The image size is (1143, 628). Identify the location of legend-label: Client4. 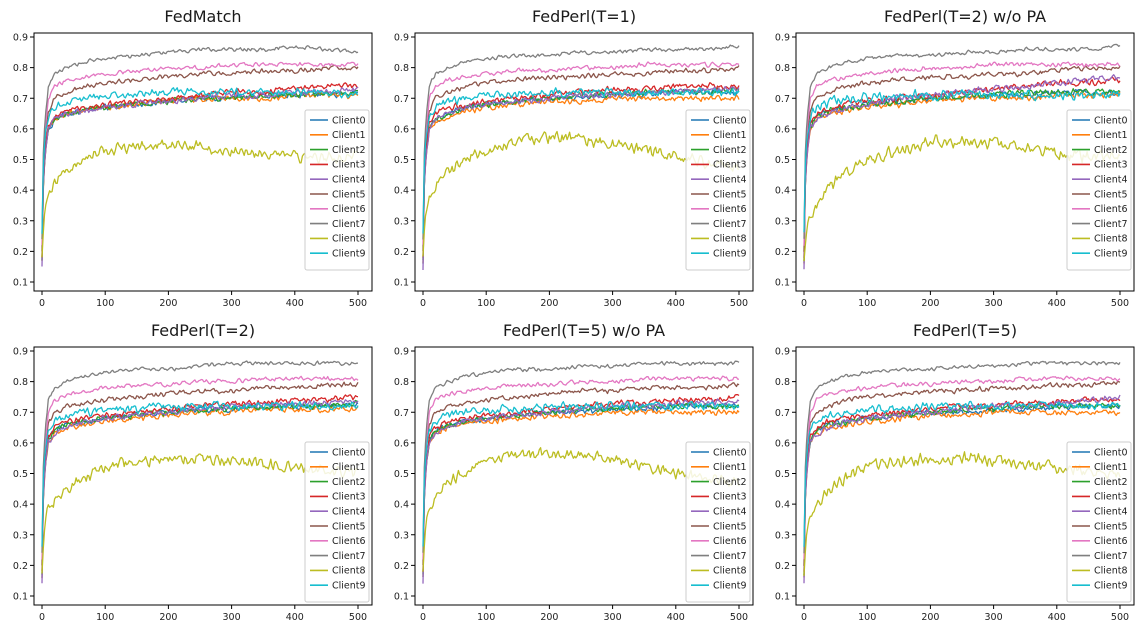
(349, 180).